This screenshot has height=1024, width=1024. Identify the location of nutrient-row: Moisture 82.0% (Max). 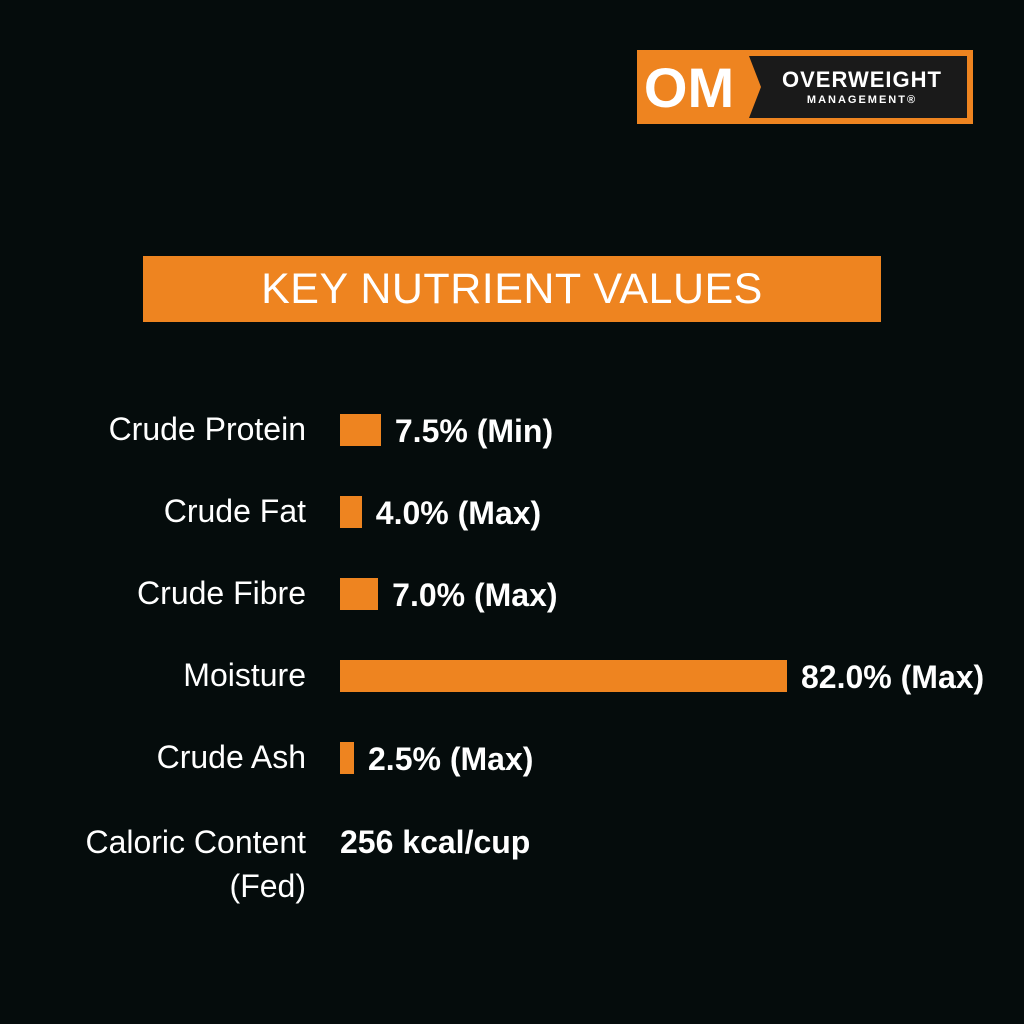
(512, 686).